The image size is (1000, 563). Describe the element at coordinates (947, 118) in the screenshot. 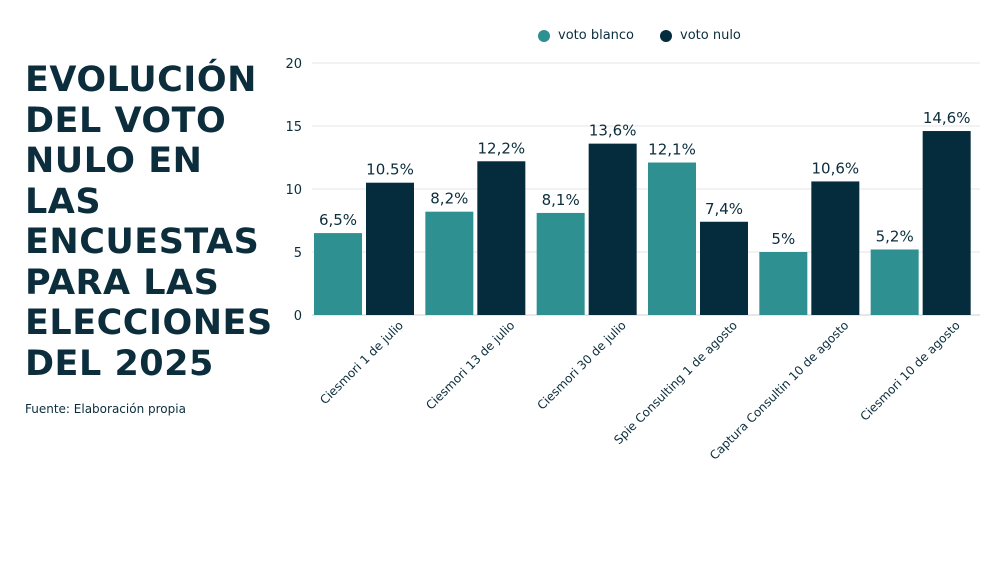

I see `data-label: 14,6%` at that location.